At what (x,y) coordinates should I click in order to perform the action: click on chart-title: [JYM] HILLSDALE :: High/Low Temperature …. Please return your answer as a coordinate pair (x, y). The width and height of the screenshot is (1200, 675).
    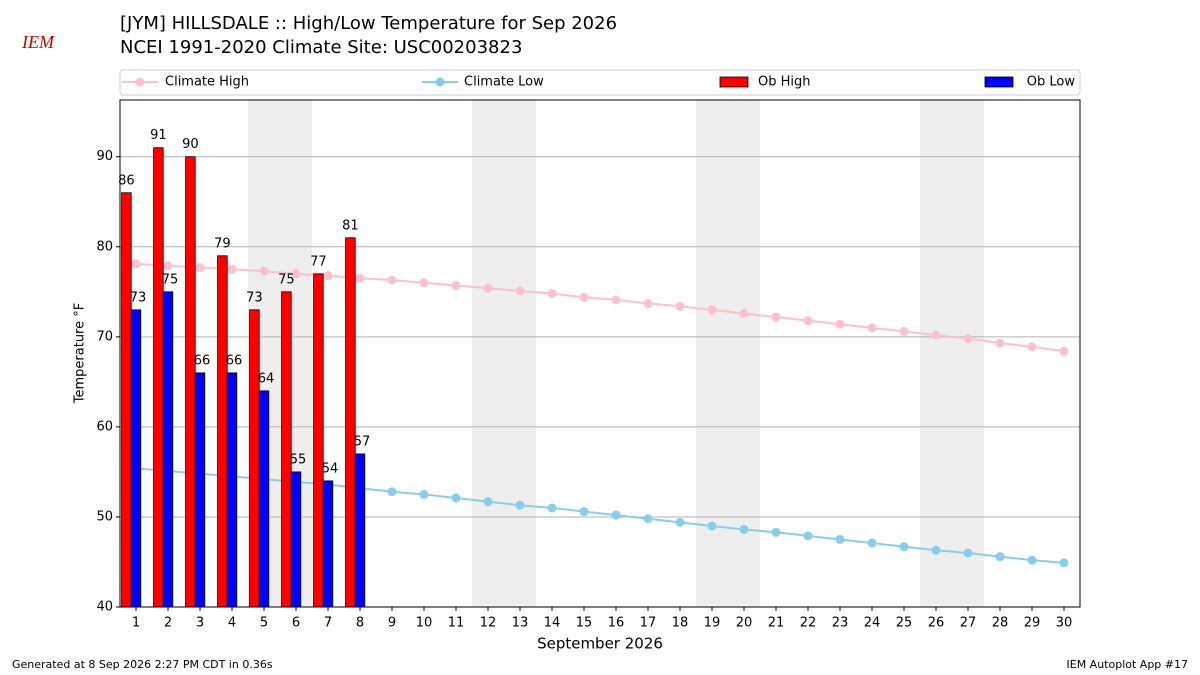
    Looking at the image, I should click on (368, 23).